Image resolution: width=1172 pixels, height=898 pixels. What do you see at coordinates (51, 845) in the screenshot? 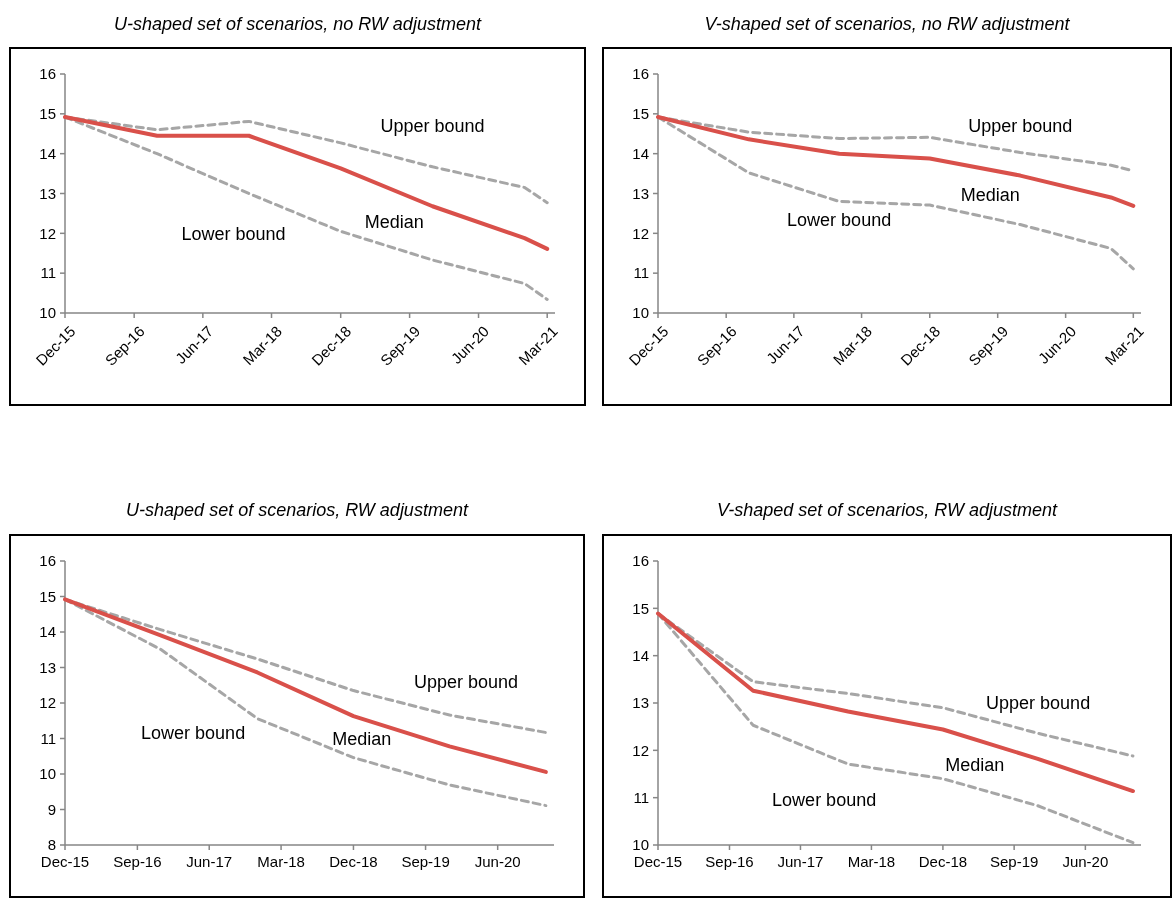
I see `y-tick-label: 8` at bounding box center [51, 845].